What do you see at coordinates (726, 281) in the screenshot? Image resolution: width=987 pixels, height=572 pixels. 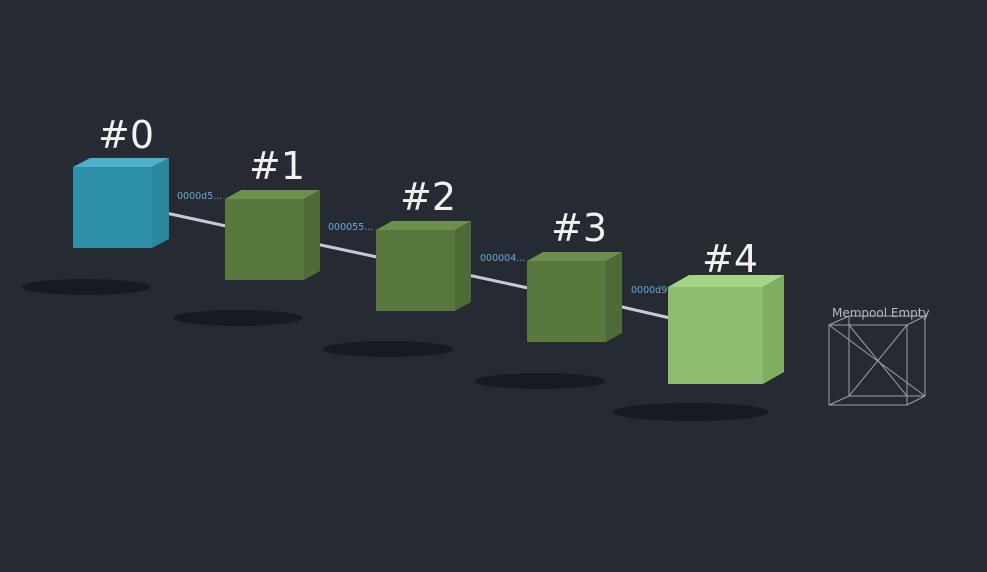 I see `block-4-top` at bounding box center [726, 281].